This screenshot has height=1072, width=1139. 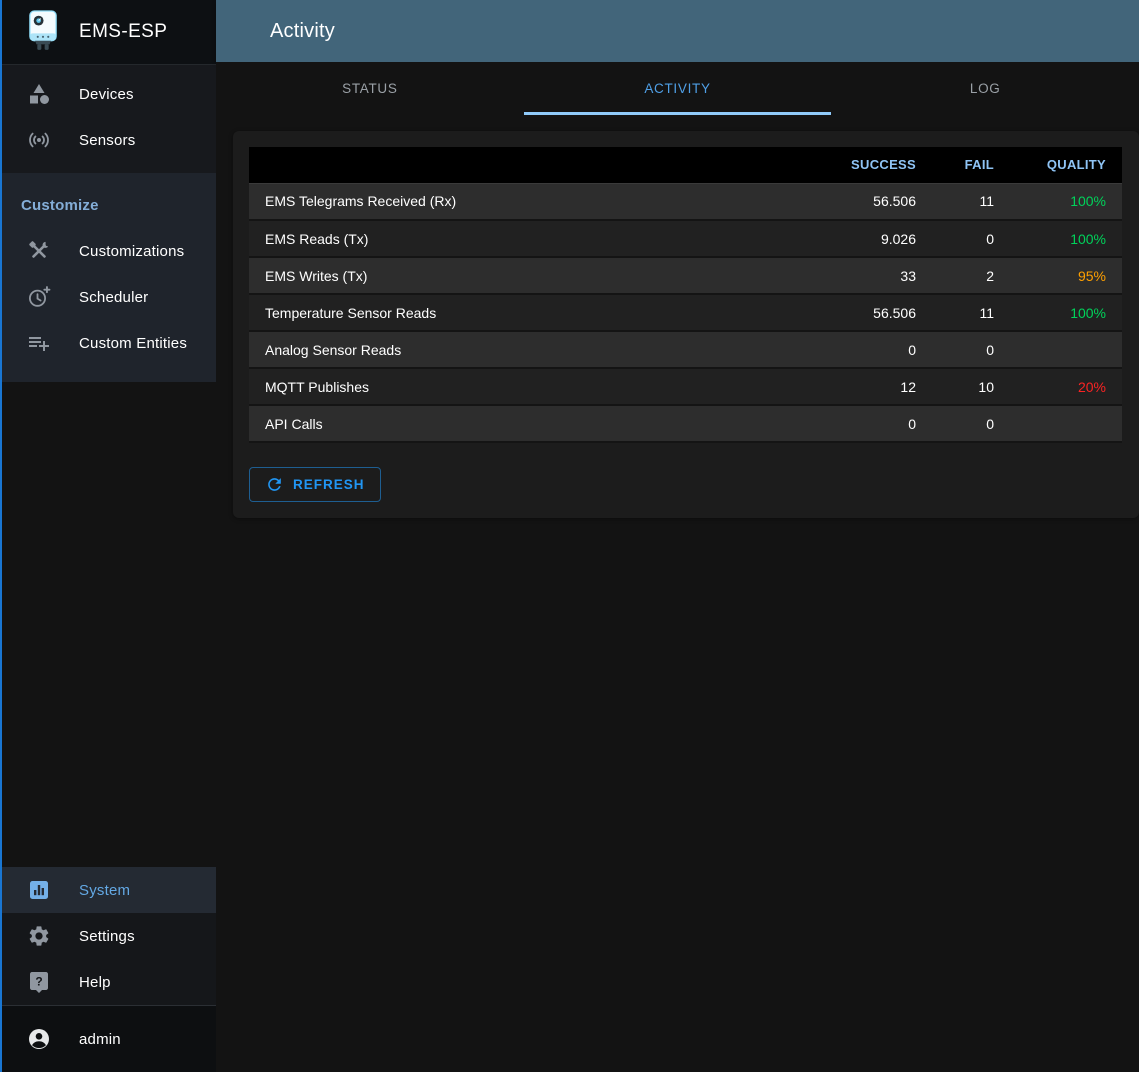 I want to click on sidebar-item-sensors: Sensors, so click(x=108, y=140).